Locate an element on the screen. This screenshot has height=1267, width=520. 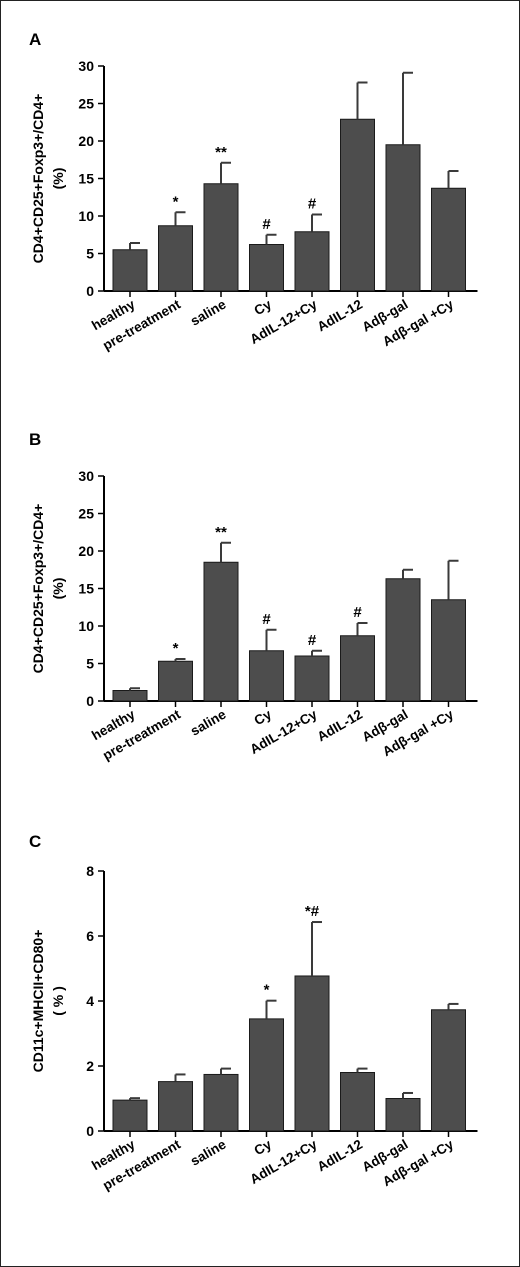
panel-letter-B: B is located at coordinates (35, 439).